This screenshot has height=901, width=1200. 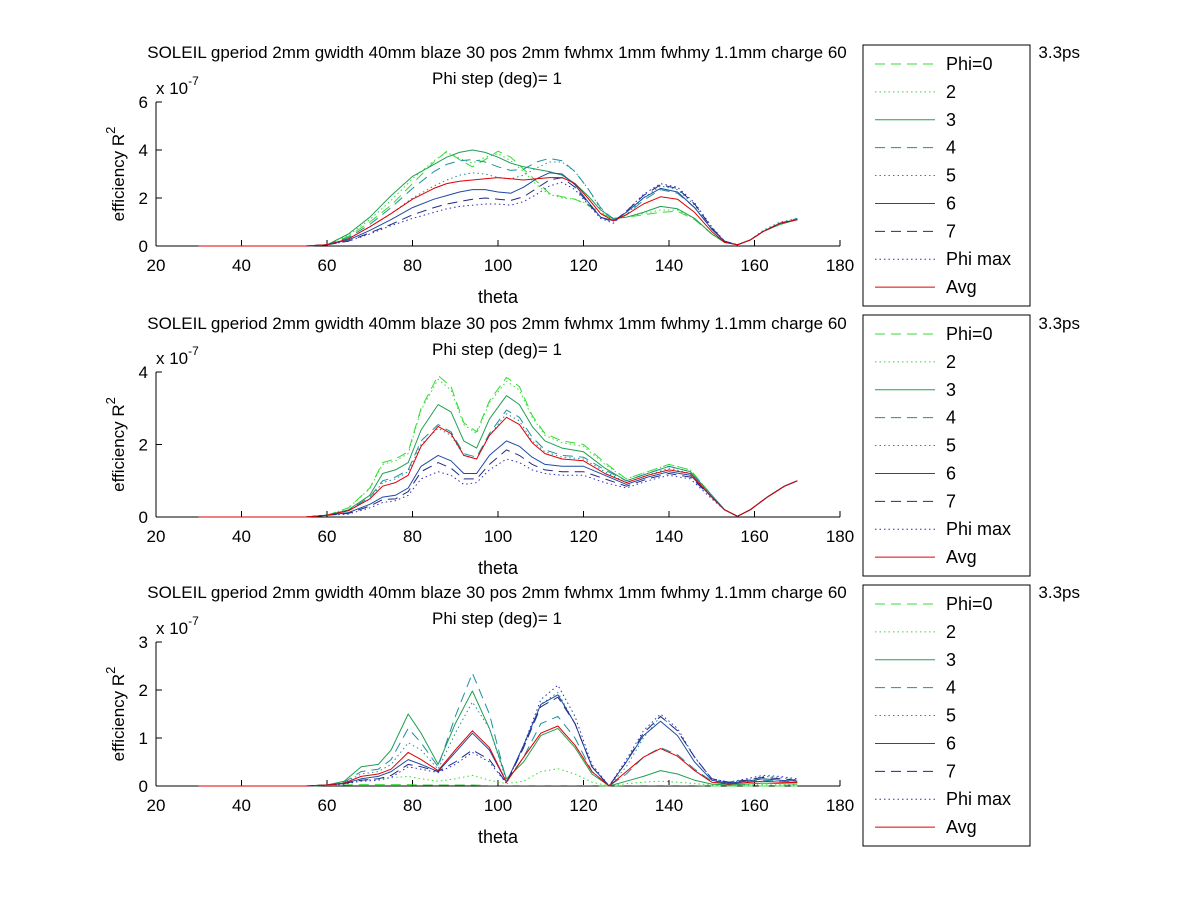 I want to click on y-tick-label: 1, so click(x=143, y=738).